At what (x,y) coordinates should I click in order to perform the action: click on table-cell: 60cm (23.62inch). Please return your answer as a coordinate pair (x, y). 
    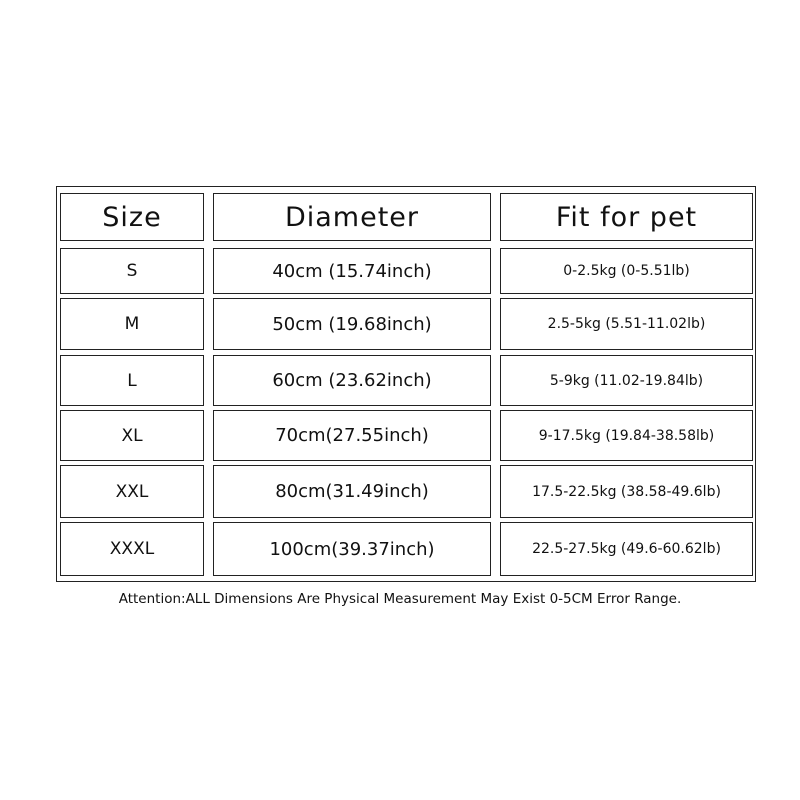
    Looking at the image, I should click on (352, 380).